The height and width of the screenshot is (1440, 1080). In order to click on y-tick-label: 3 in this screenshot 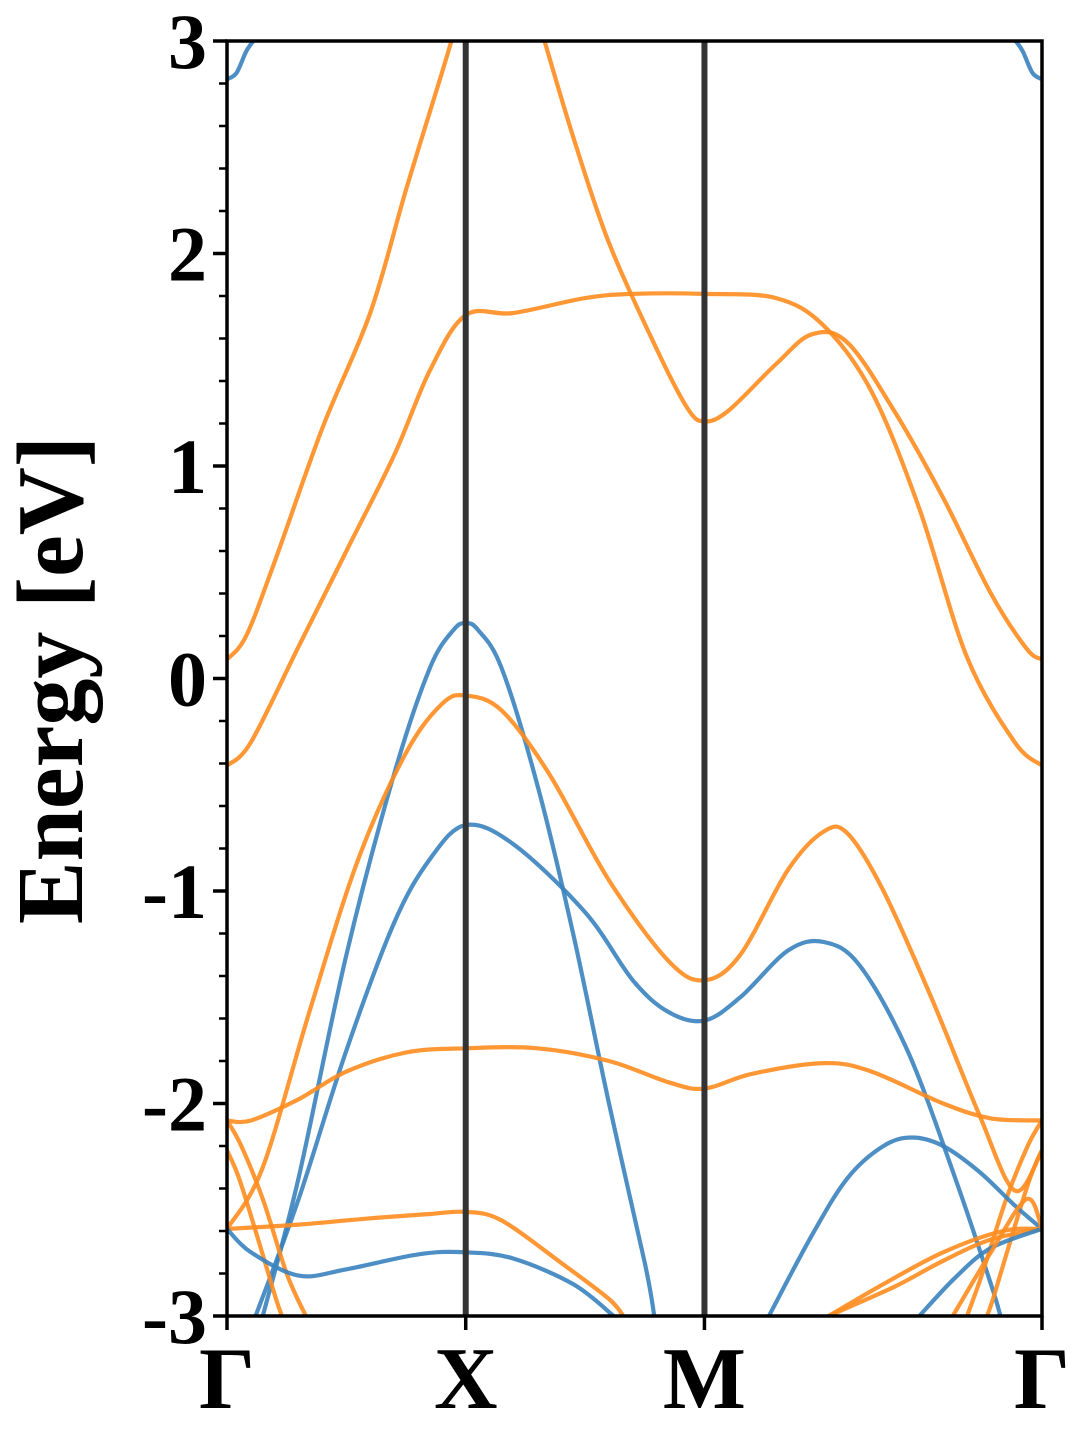, I will do `click(187, 42)`.